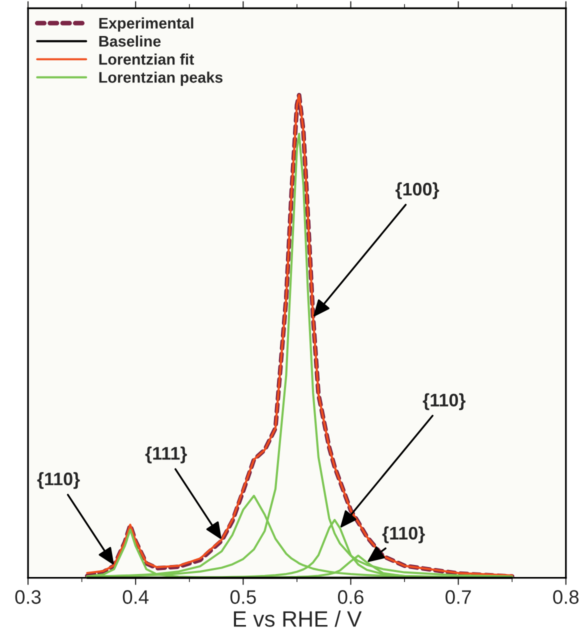  Describe the element at coordinates (146, 59) in the screenshot. I see `legend-label: Lorentzian fit` at that location.